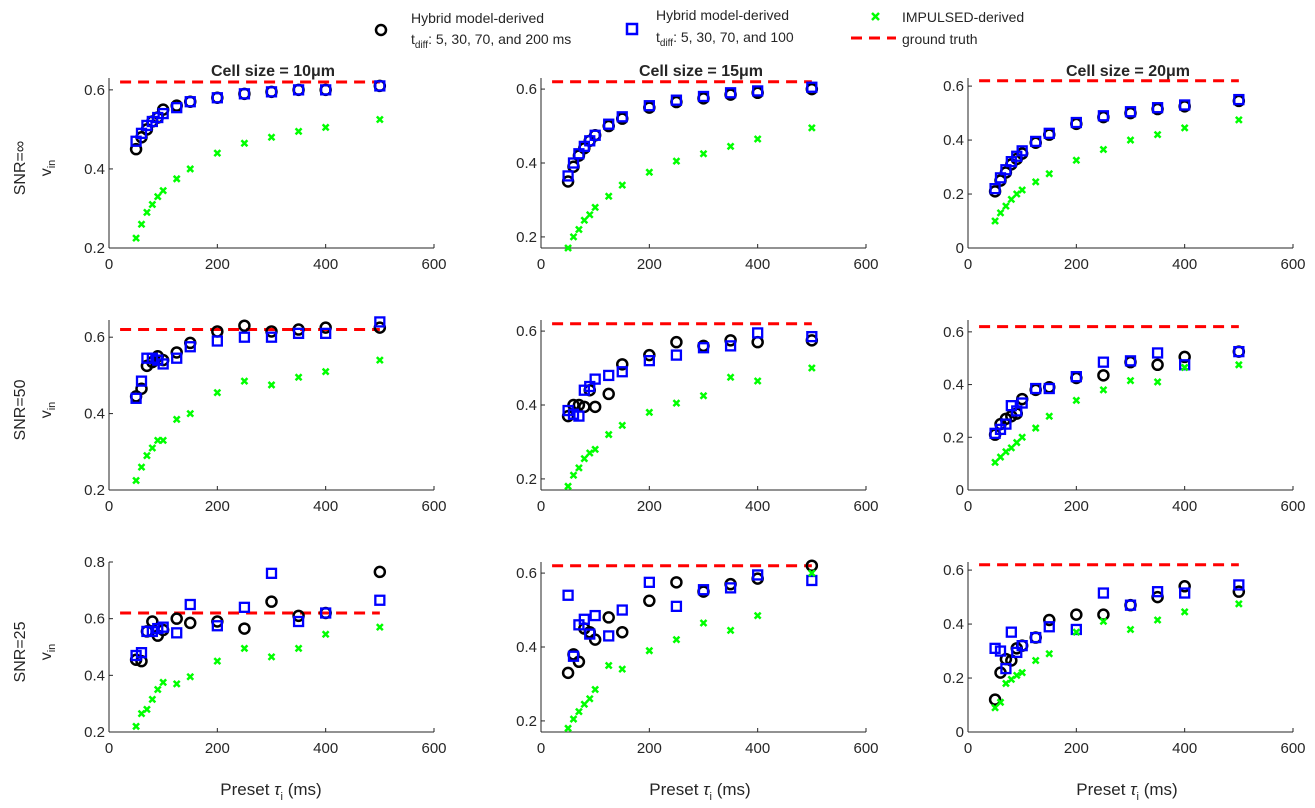  I want to click on panel-r2-c2: 0 200 400 600 0.2 0.4 0.6, so click(697, 417).